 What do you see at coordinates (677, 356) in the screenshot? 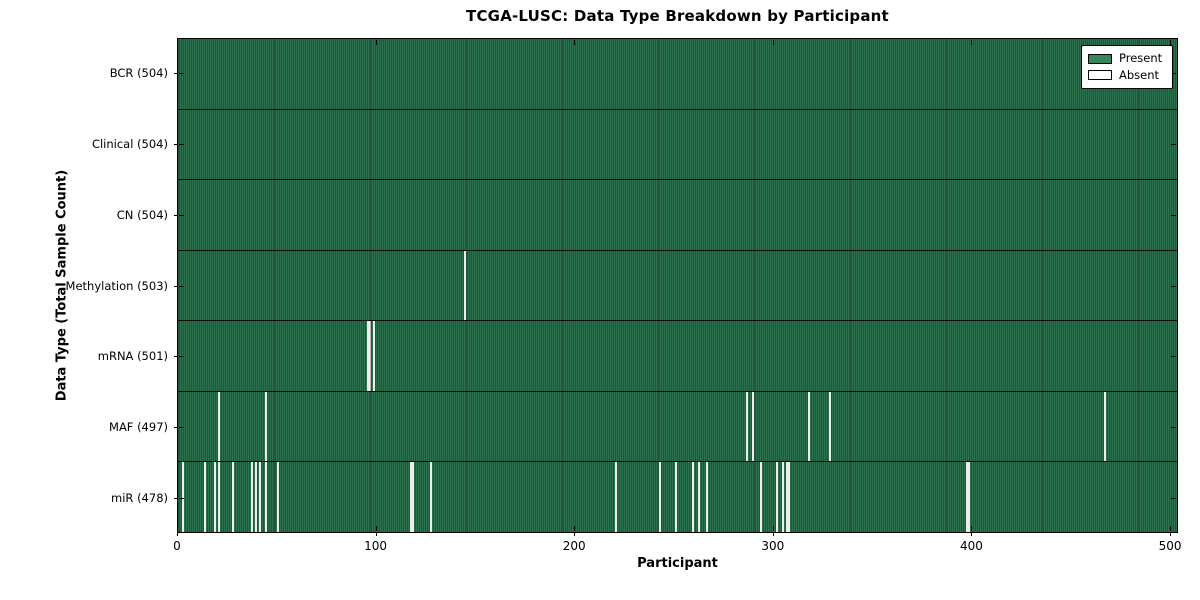
I see `heatmap-row-mrna` at bounding box center [677, 356].